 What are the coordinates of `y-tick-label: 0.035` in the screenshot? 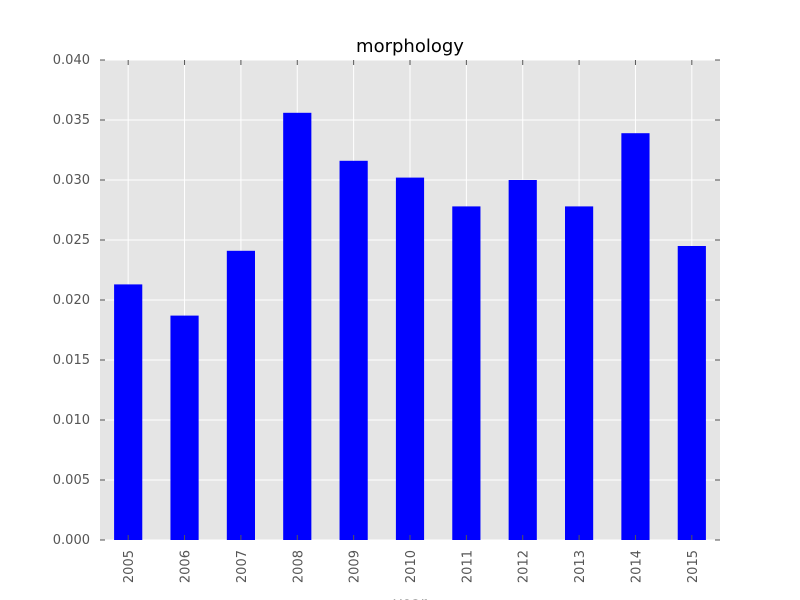 It's located at (71, 120).